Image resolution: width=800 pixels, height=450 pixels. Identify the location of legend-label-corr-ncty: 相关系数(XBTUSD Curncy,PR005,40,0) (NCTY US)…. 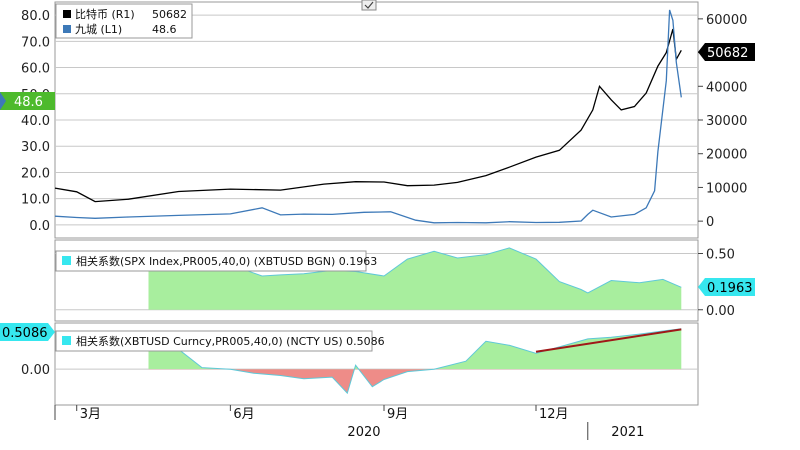
(230, 341).